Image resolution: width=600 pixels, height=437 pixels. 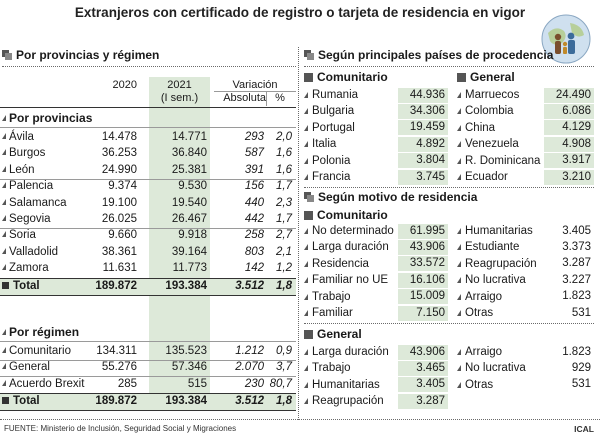 What do you see at coordinates (376, 111) in the screenshot?
I see `list-item: Bulgaria 34.306` at bounding box center [376, 111].